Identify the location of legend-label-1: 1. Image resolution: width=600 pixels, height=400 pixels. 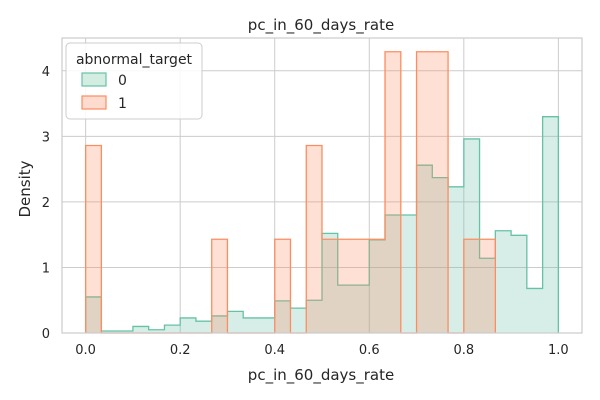
(122, 104).